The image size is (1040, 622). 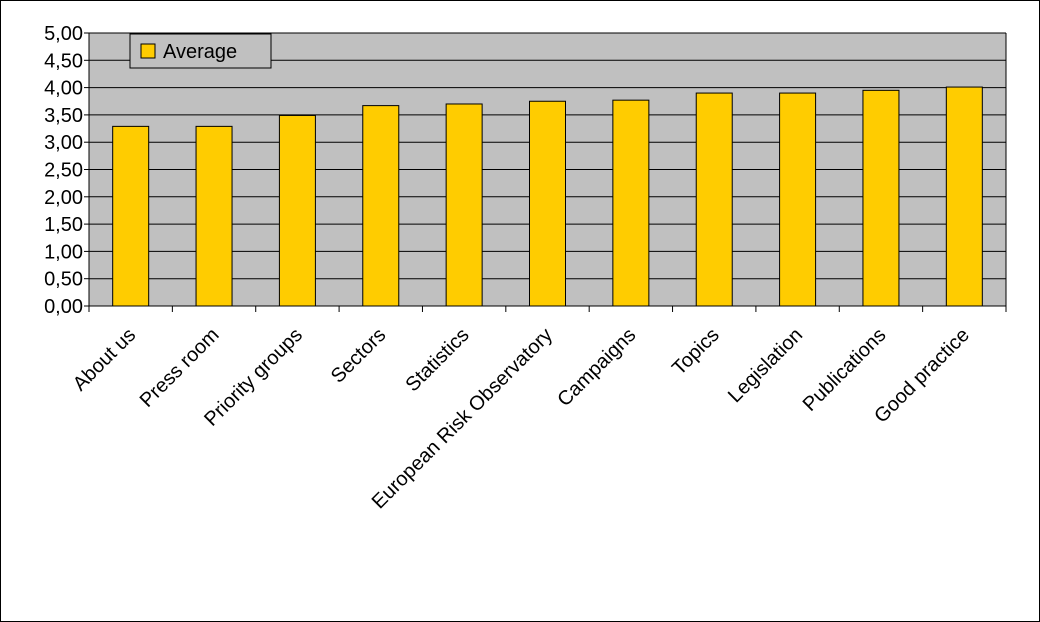 I want to click on y-tick-label: 0,50, so click(x=63, y=280).